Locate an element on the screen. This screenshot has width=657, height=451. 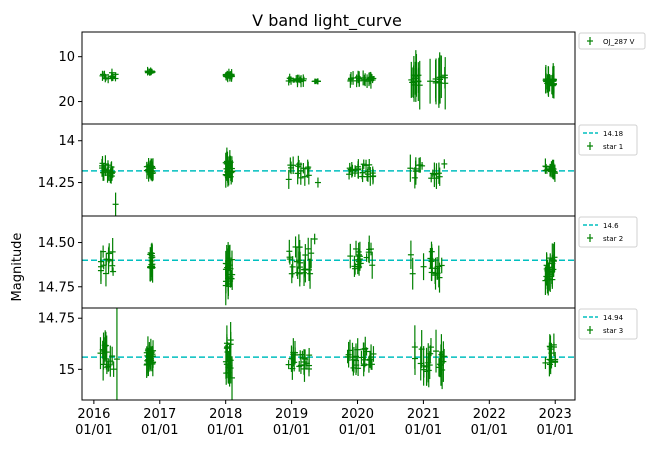
x-tick-label-year: 2019 is located at coordinates (291, 414).